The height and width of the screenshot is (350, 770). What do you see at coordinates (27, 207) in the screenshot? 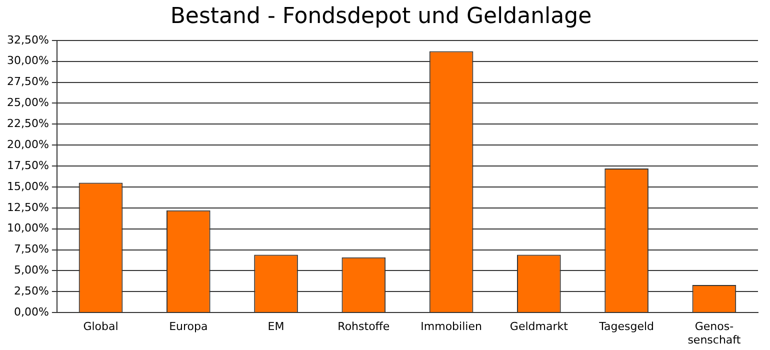
I see `y-tick-label: 12,50%` at bounding box center [27, 207].